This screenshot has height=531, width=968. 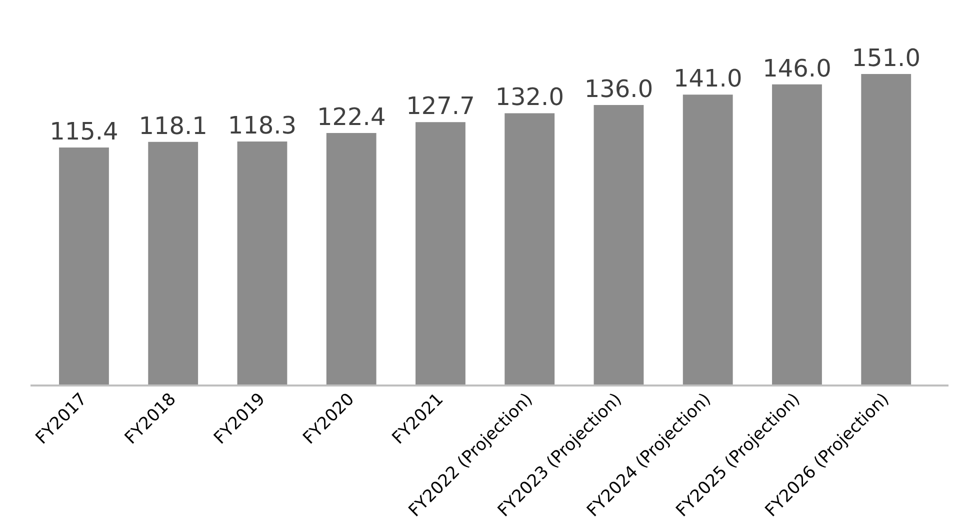 What do you see at coordinates (84, 131) in the screenshot?
I see `data-label: 115.4` at bounding box center [84, 131].